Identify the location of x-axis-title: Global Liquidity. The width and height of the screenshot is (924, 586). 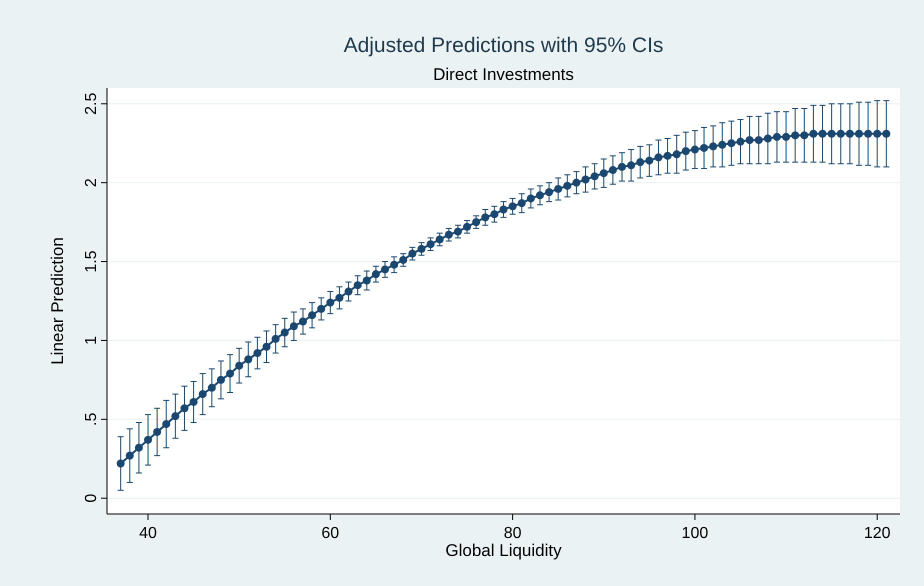
(503, 550).